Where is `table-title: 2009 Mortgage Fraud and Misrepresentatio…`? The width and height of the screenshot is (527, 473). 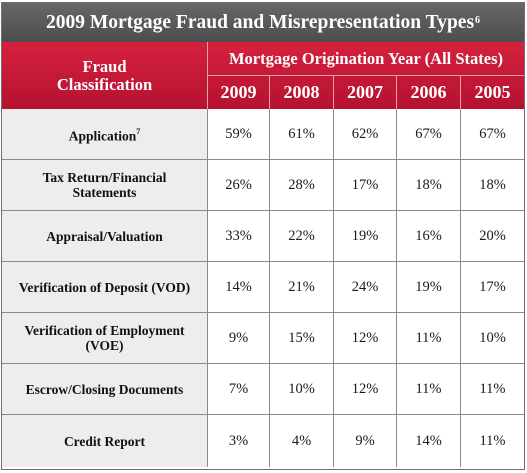
table-title: 2009 Mortgage Fraud and Misrepresentatio… is located at coordinates (263, 22).